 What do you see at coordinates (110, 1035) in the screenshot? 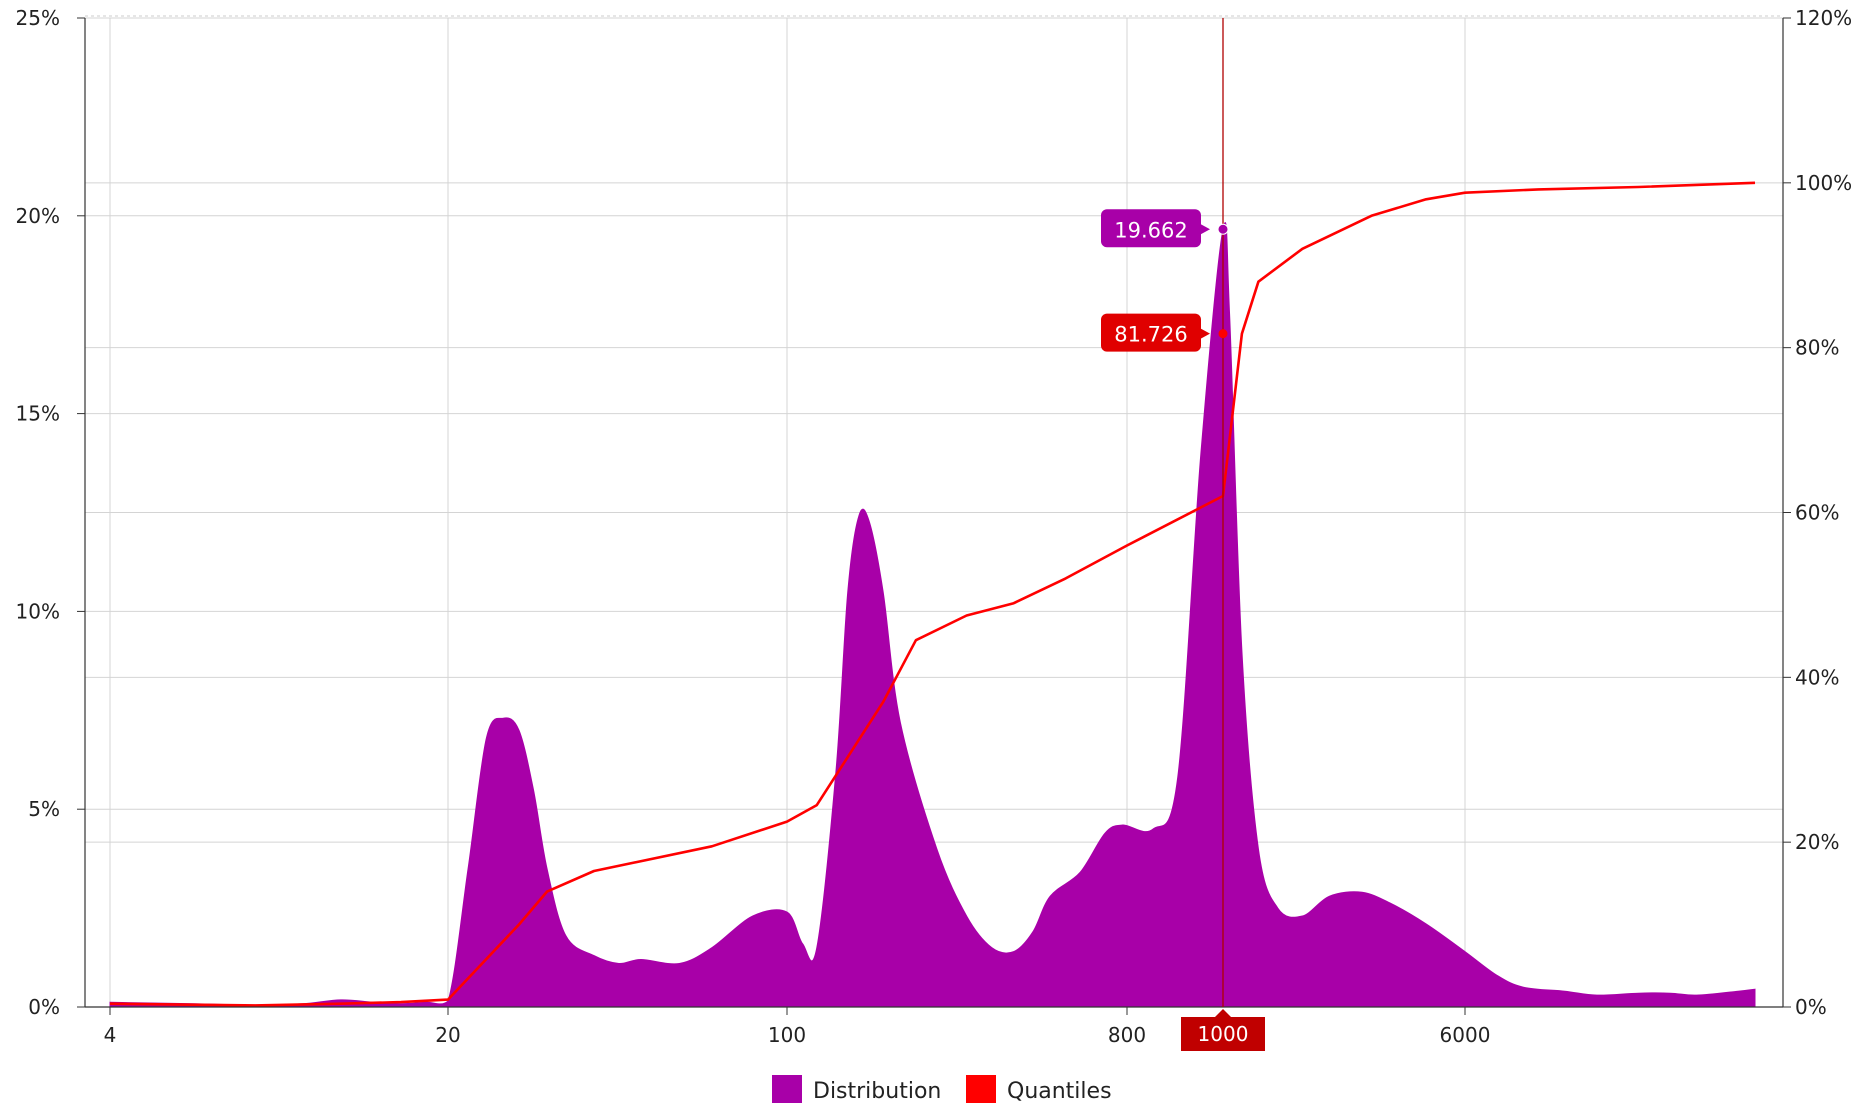
I see `x-tick-label: 4` at bounding box center [110, 1035].